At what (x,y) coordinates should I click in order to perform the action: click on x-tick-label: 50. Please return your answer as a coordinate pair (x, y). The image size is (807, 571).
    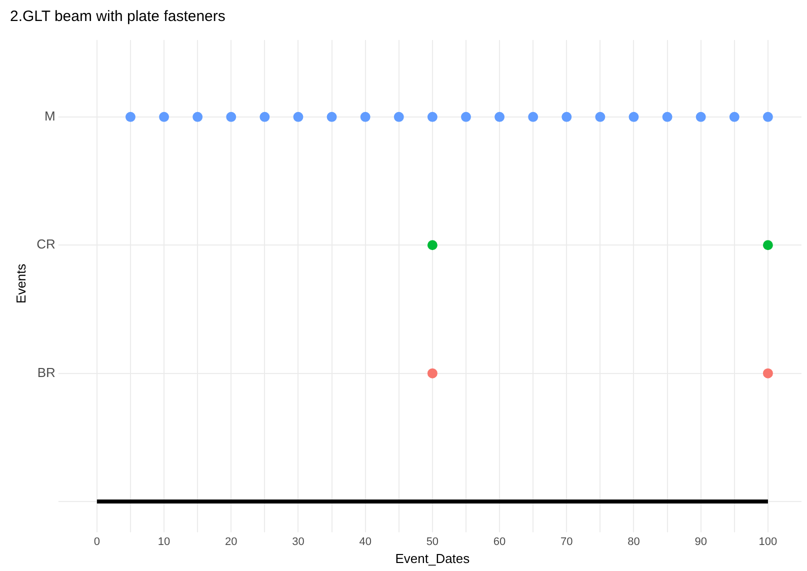
    Looking at the image, I should click on (432, 542).